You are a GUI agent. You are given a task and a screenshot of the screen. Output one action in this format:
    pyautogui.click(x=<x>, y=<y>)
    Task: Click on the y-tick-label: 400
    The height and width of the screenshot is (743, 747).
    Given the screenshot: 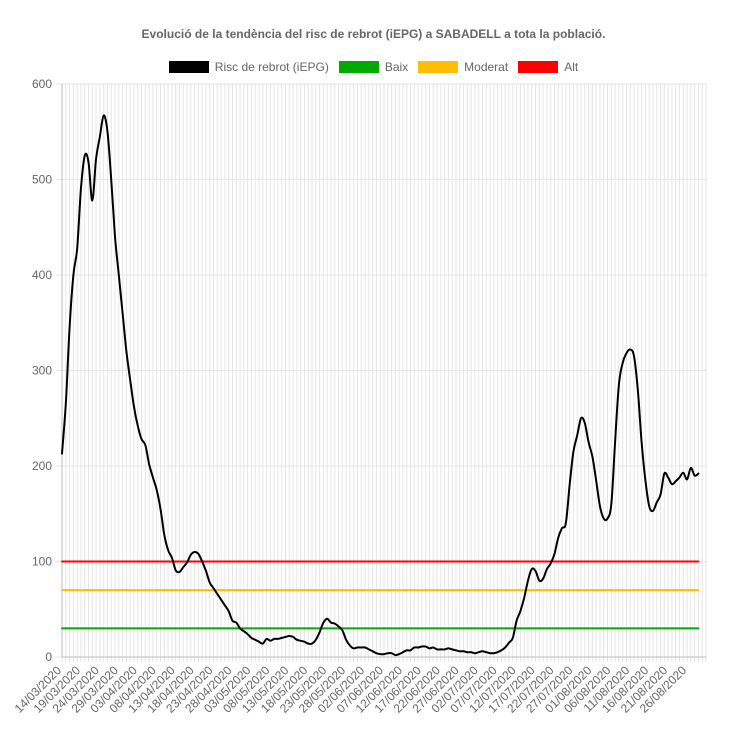 What is the action you would take?
    pyautogui.click(x=42, y=275)
    